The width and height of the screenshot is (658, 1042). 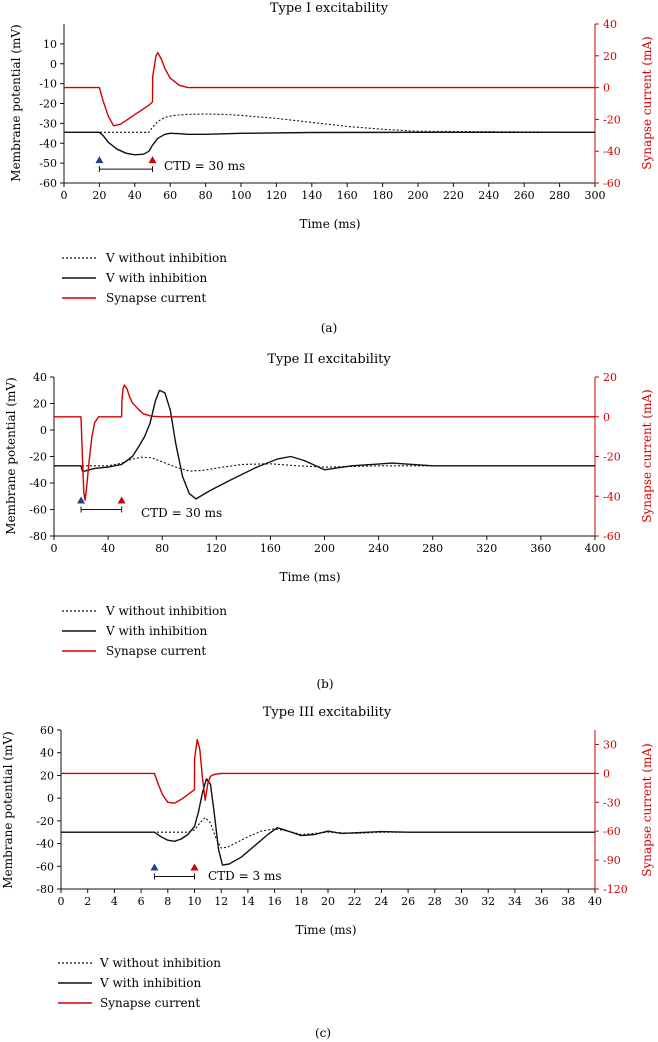 I want to click on panel-c-y2tick-label: -30, so click(x=612, y=802).